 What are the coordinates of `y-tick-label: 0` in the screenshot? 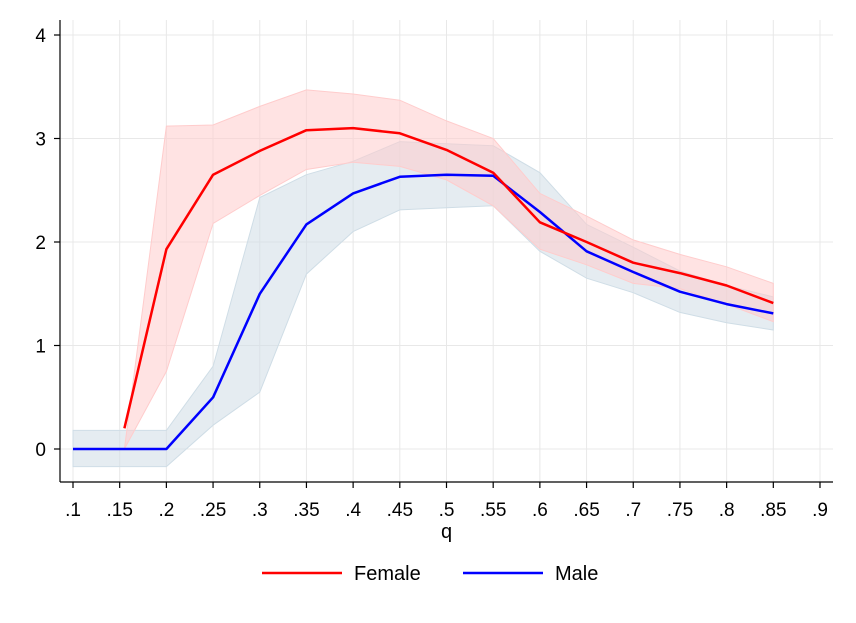 It's located at (40, 450).